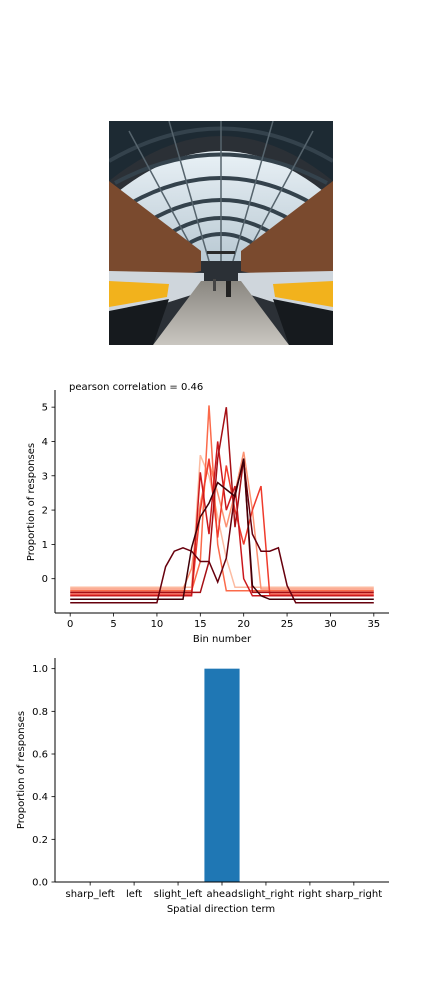  Describe the element at coordinates (40, 669) in the screenshot. I see `y-tick-label: 1.0` at that location.